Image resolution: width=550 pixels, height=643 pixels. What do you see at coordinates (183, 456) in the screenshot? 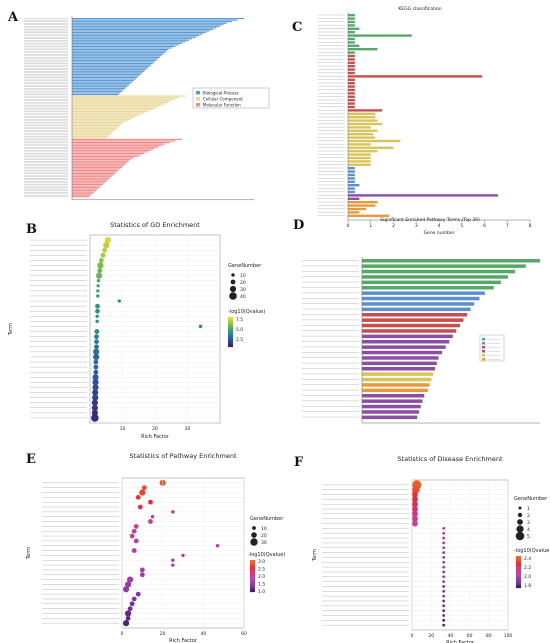
I see `chart-title: Statistics of Pathway Enrichment` at bounding box center [183, 456].